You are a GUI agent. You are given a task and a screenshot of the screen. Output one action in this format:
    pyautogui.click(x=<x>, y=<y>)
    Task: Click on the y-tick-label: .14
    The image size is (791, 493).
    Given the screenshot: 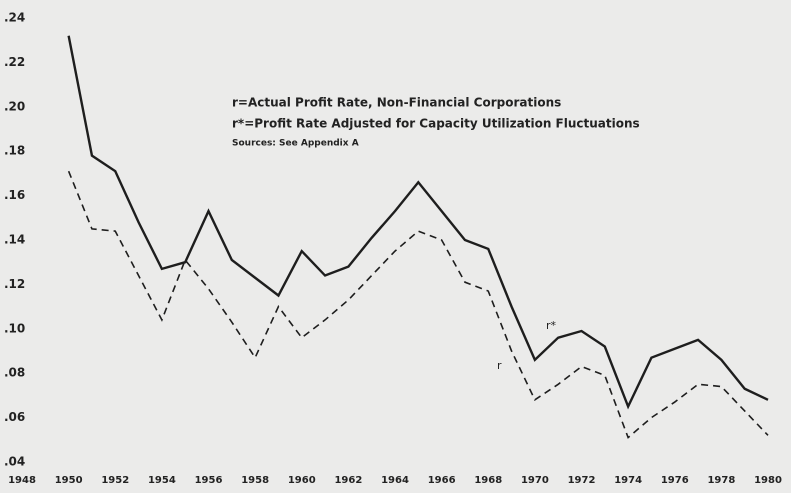 What is the action you would take?
    pyautogui.click(x=14, y=240)
    